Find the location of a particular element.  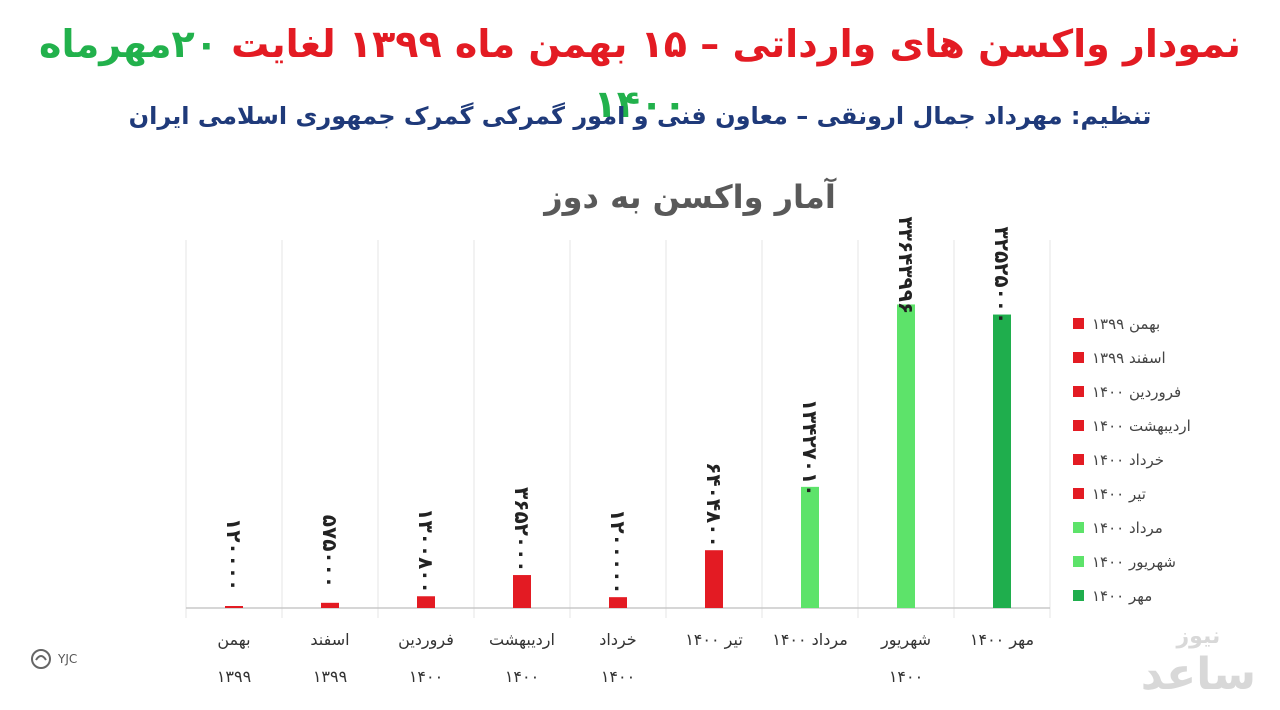

watermark-right: نیوز ساعد is located at coordinates (1198, 662).